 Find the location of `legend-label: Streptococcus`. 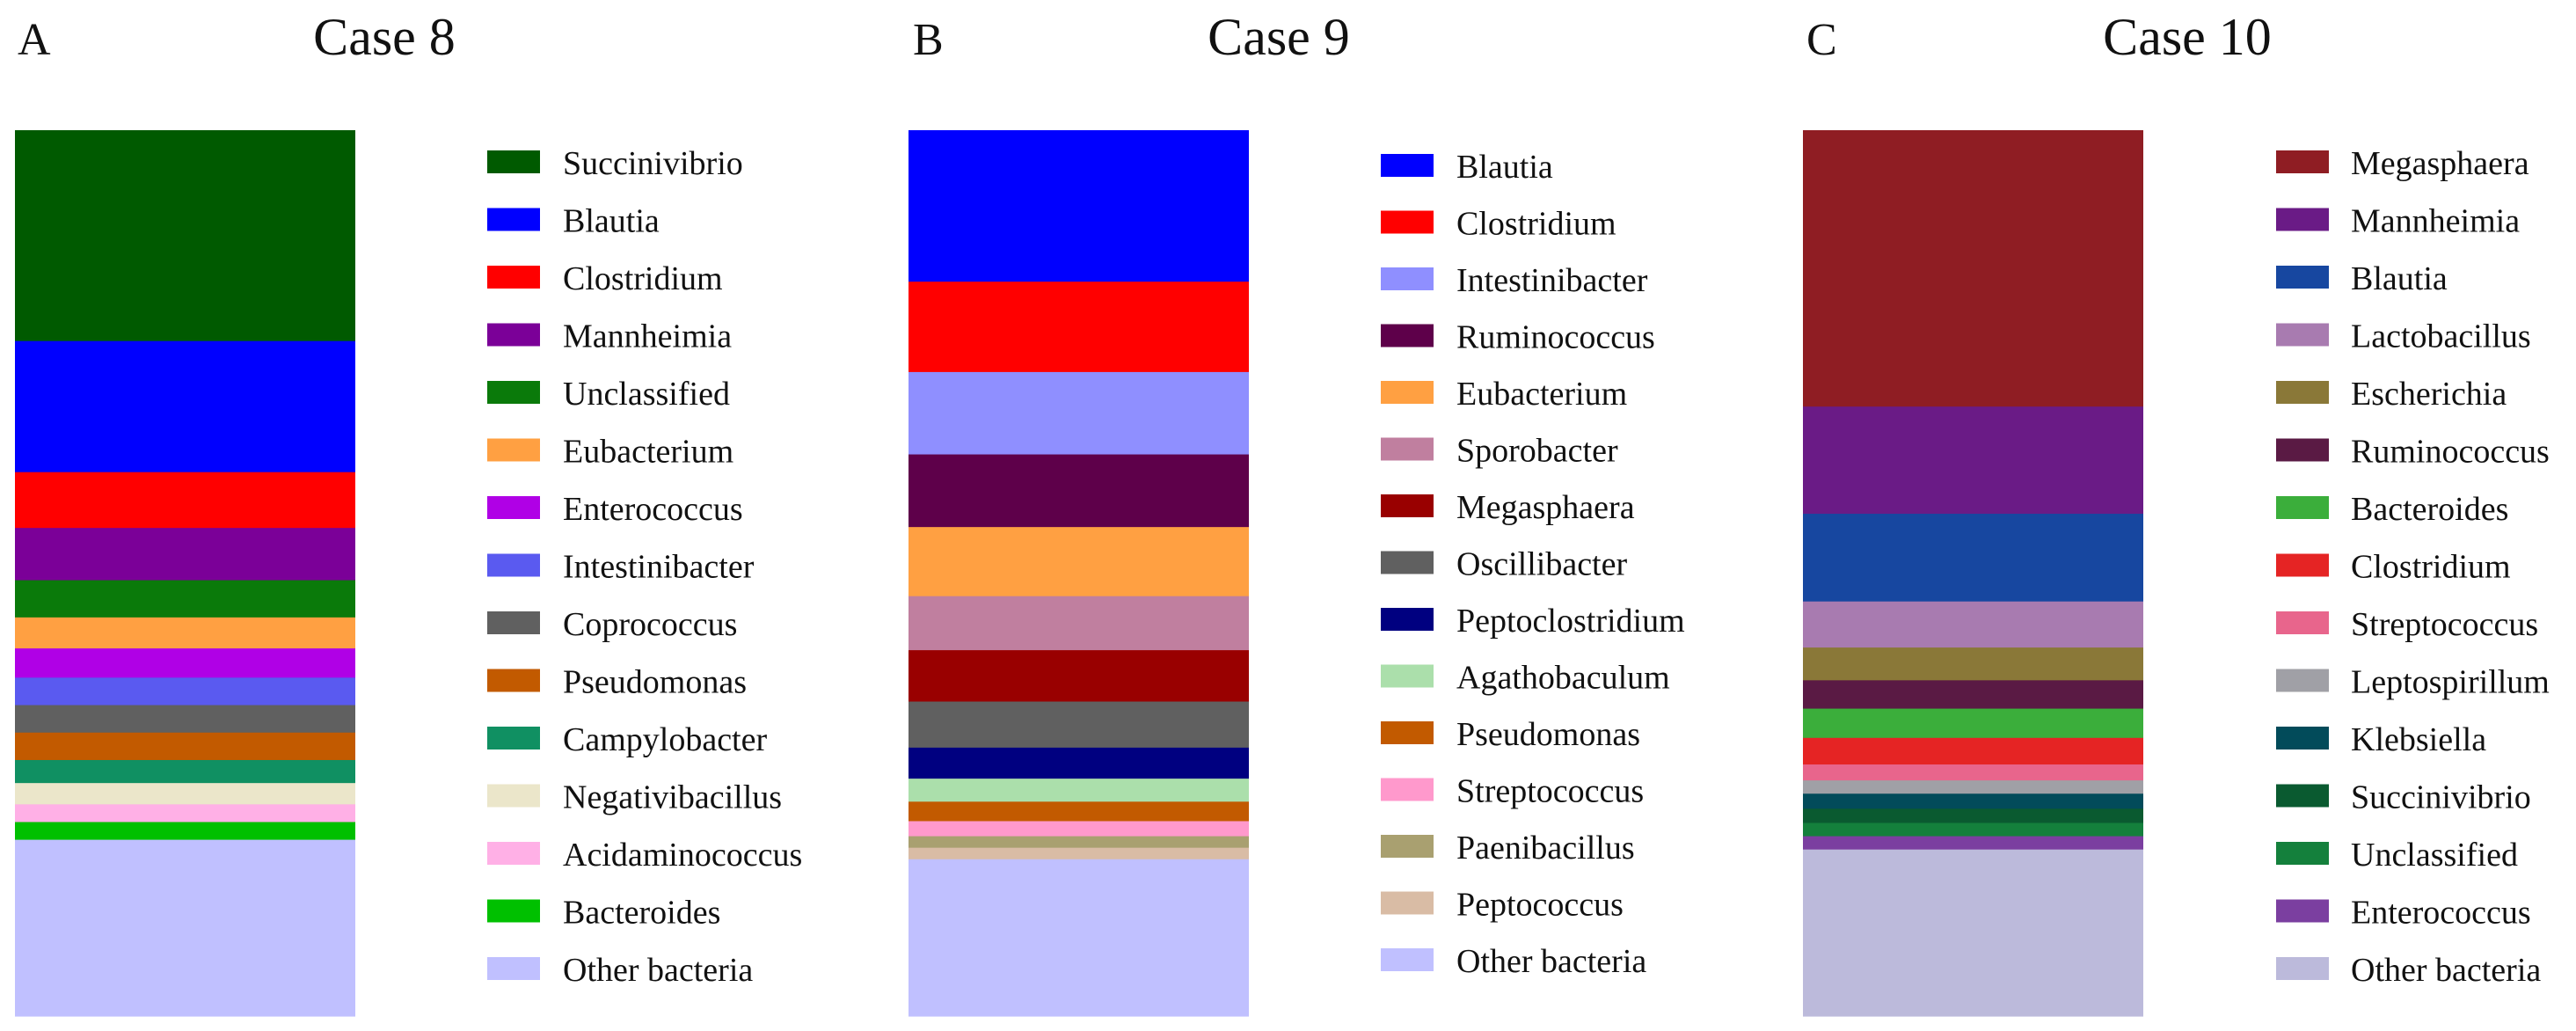

legend-label: Streptococcus is located at coordinates (2444, 625).